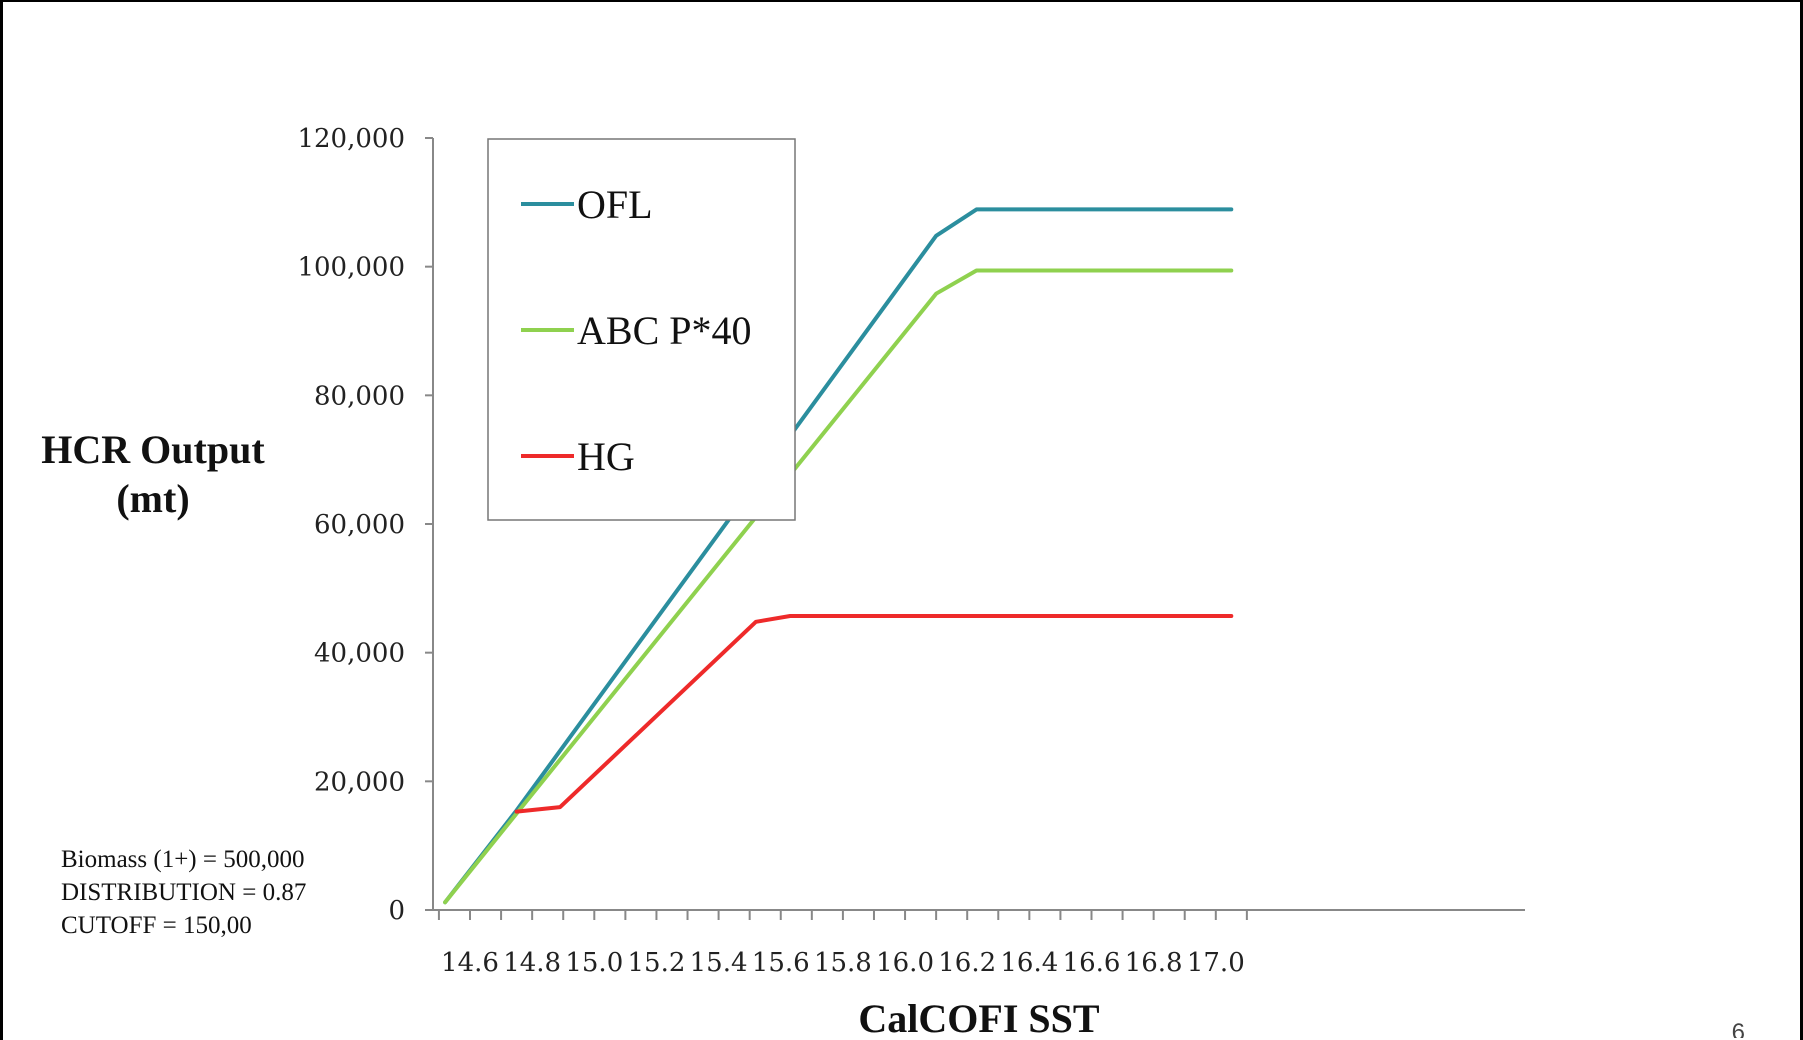  I want to click on legend-label-hg: HG, so click(606, 456).